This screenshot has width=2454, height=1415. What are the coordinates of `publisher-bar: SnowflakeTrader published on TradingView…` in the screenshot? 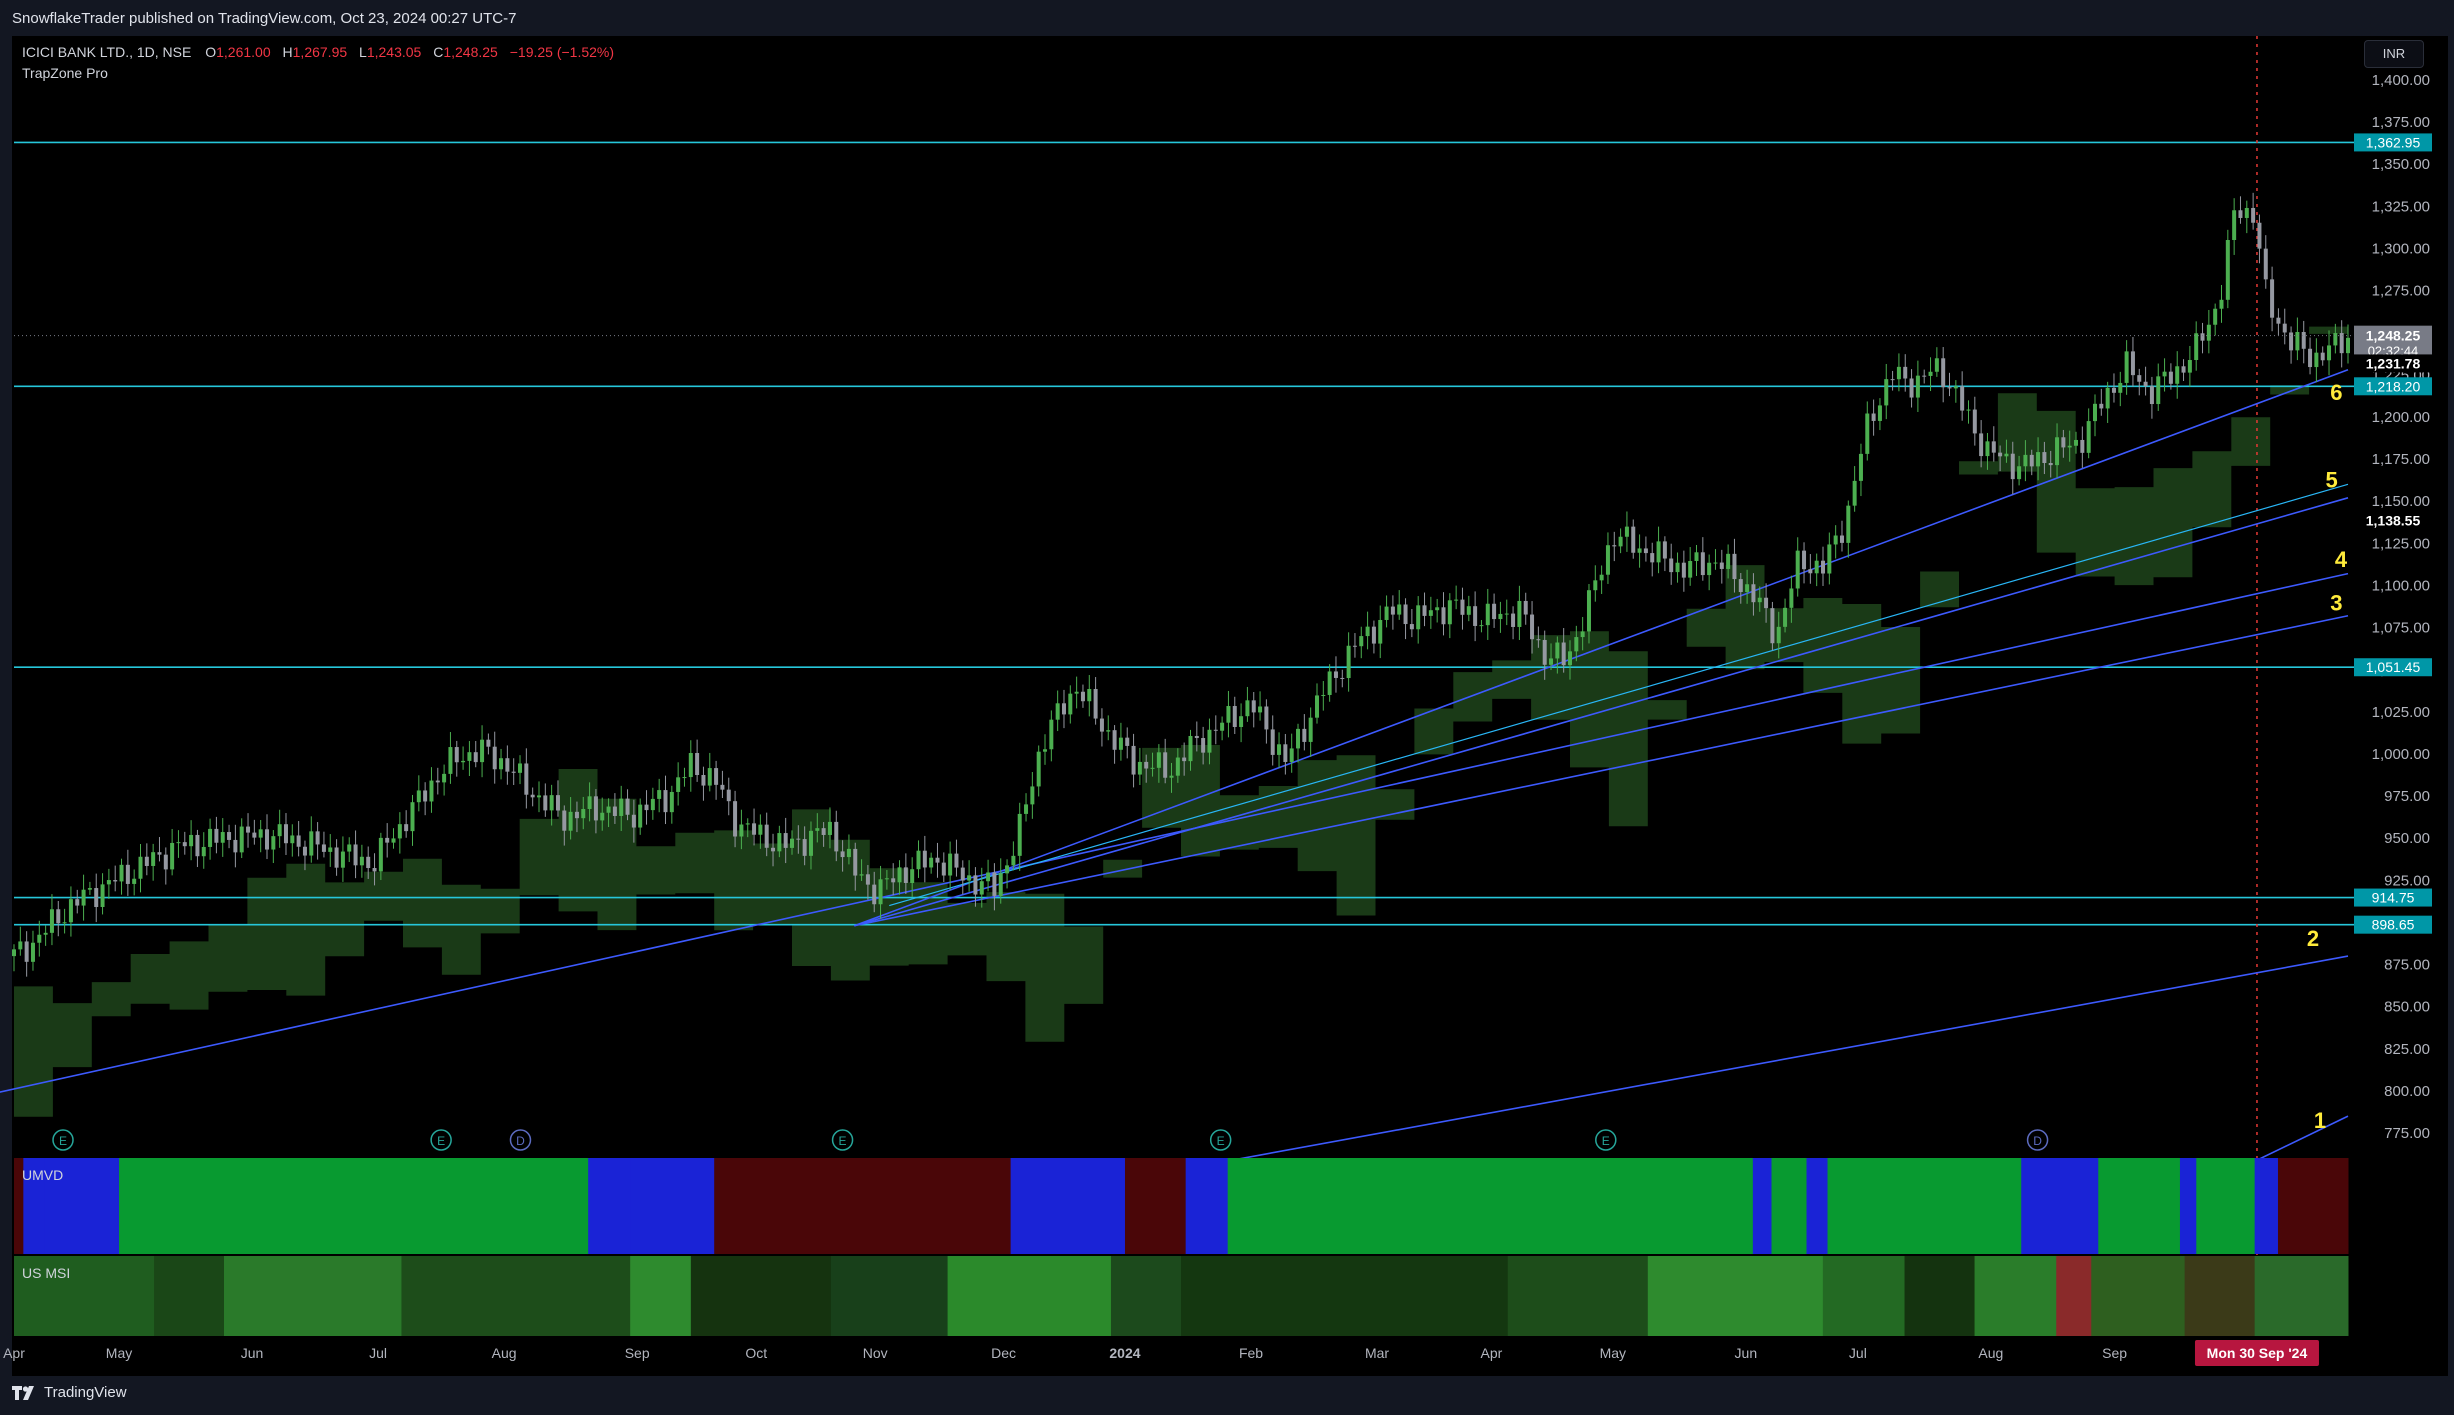 It's located at (1227, 18).